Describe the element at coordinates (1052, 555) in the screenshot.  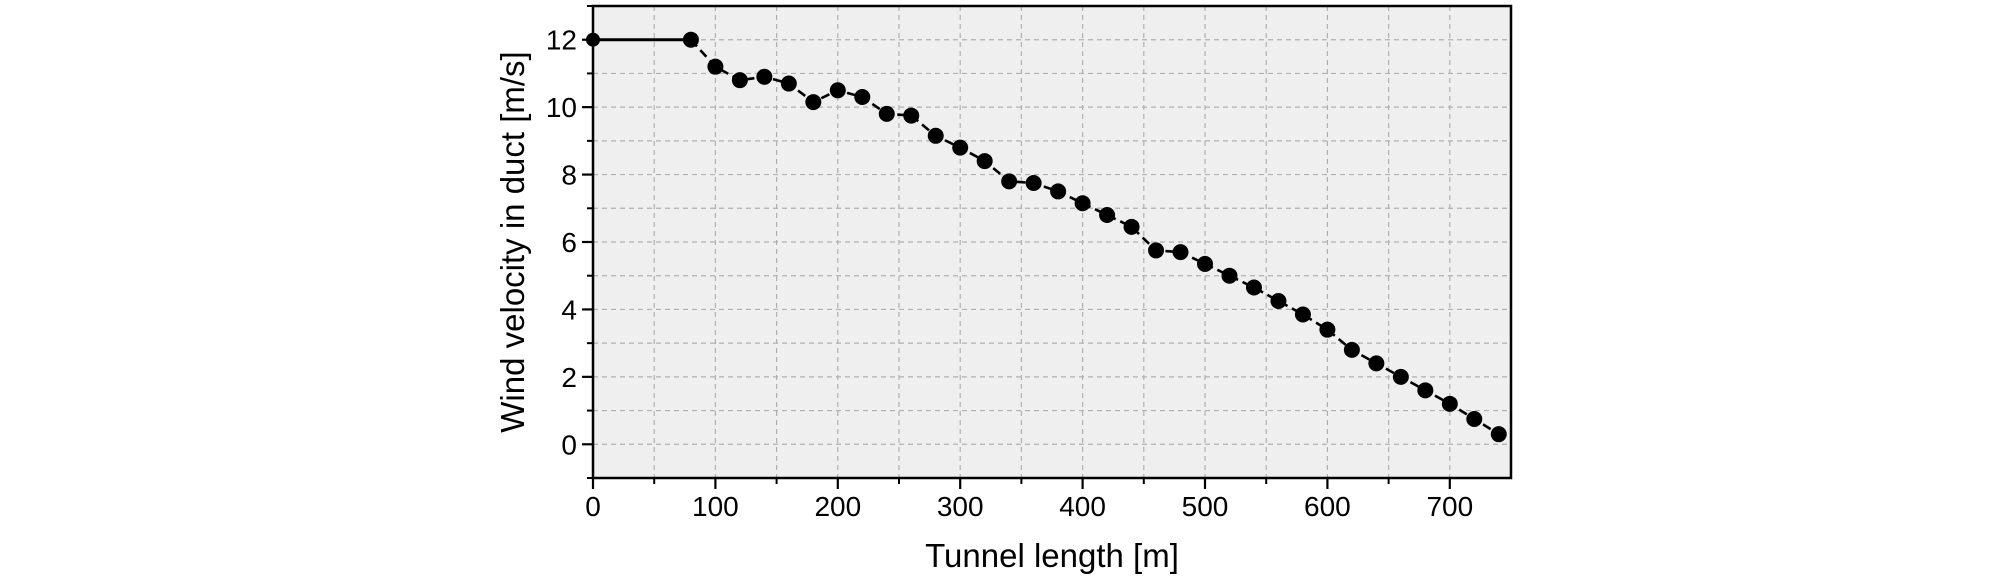
I see `x-axis-title: Tunnel length [m]` at that location.